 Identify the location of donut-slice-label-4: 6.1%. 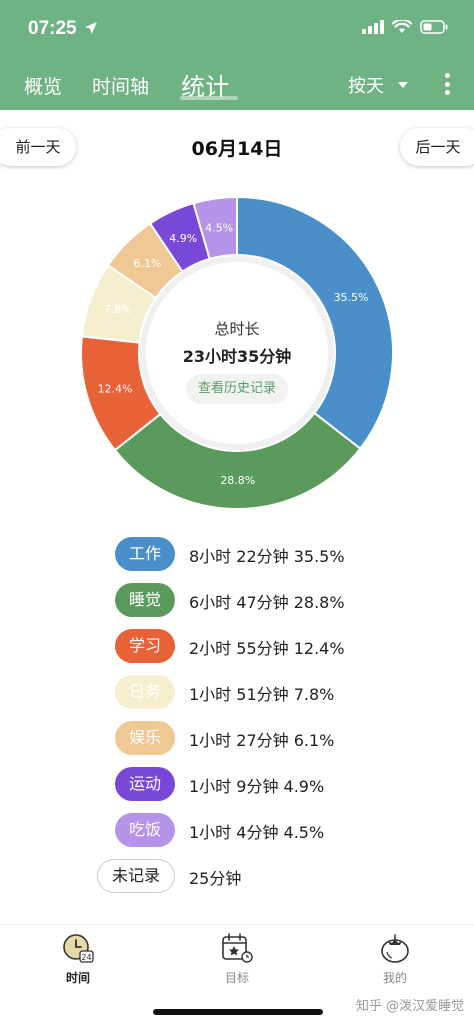
(148, 263).